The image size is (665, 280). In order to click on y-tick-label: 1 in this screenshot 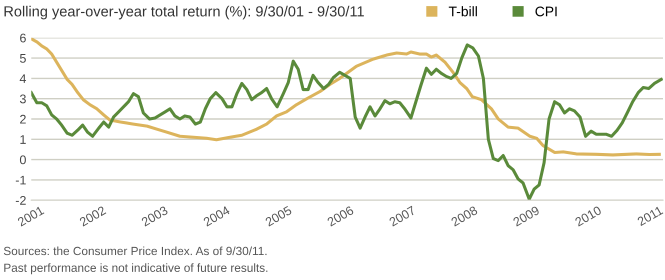, I will do `click(23, 139)`.